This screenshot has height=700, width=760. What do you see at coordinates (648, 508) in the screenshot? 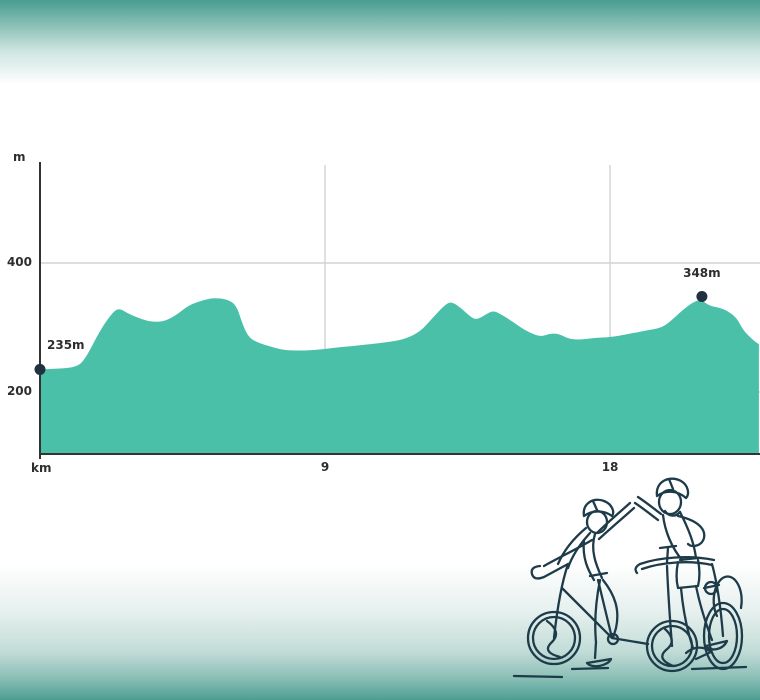
I see `man-highfive-arm-icon` at bounding box center [648, 508].